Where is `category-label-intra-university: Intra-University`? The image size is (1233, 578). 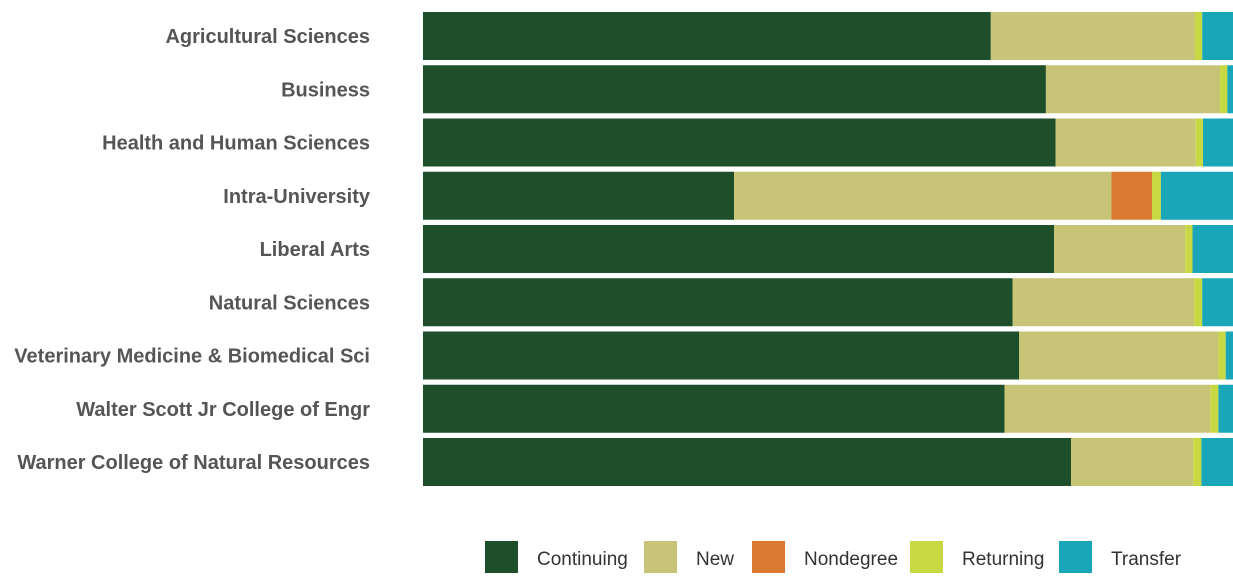
category-label-intra-university: Intra-University is located at coordinates (297, 197).